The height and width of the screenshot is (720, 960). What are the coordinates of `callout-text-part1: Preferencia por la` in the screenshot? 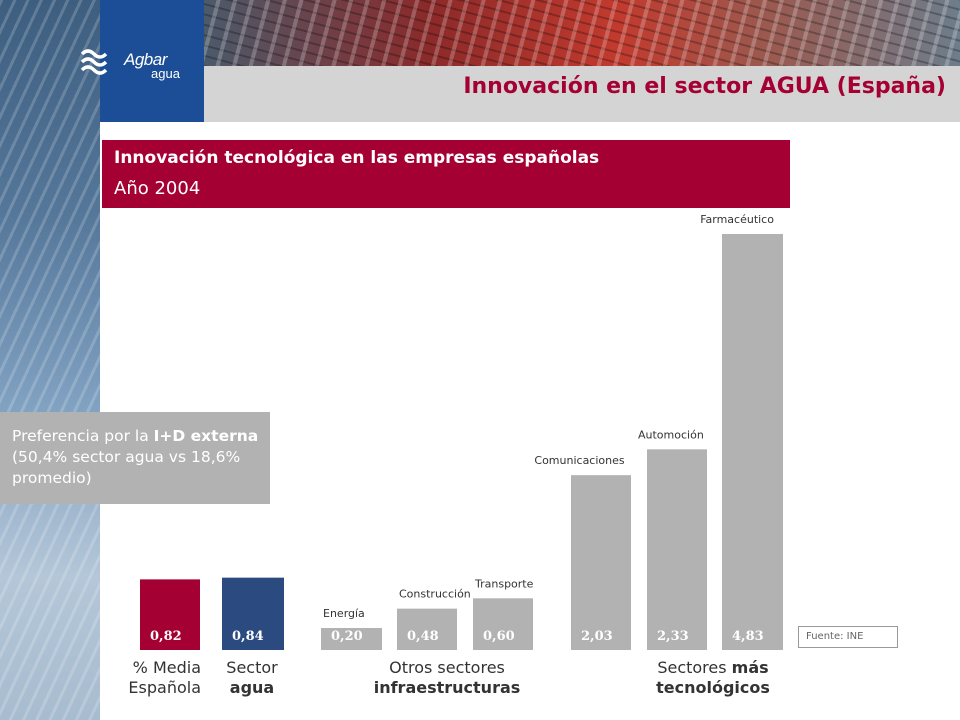 It's located at (83, 436).